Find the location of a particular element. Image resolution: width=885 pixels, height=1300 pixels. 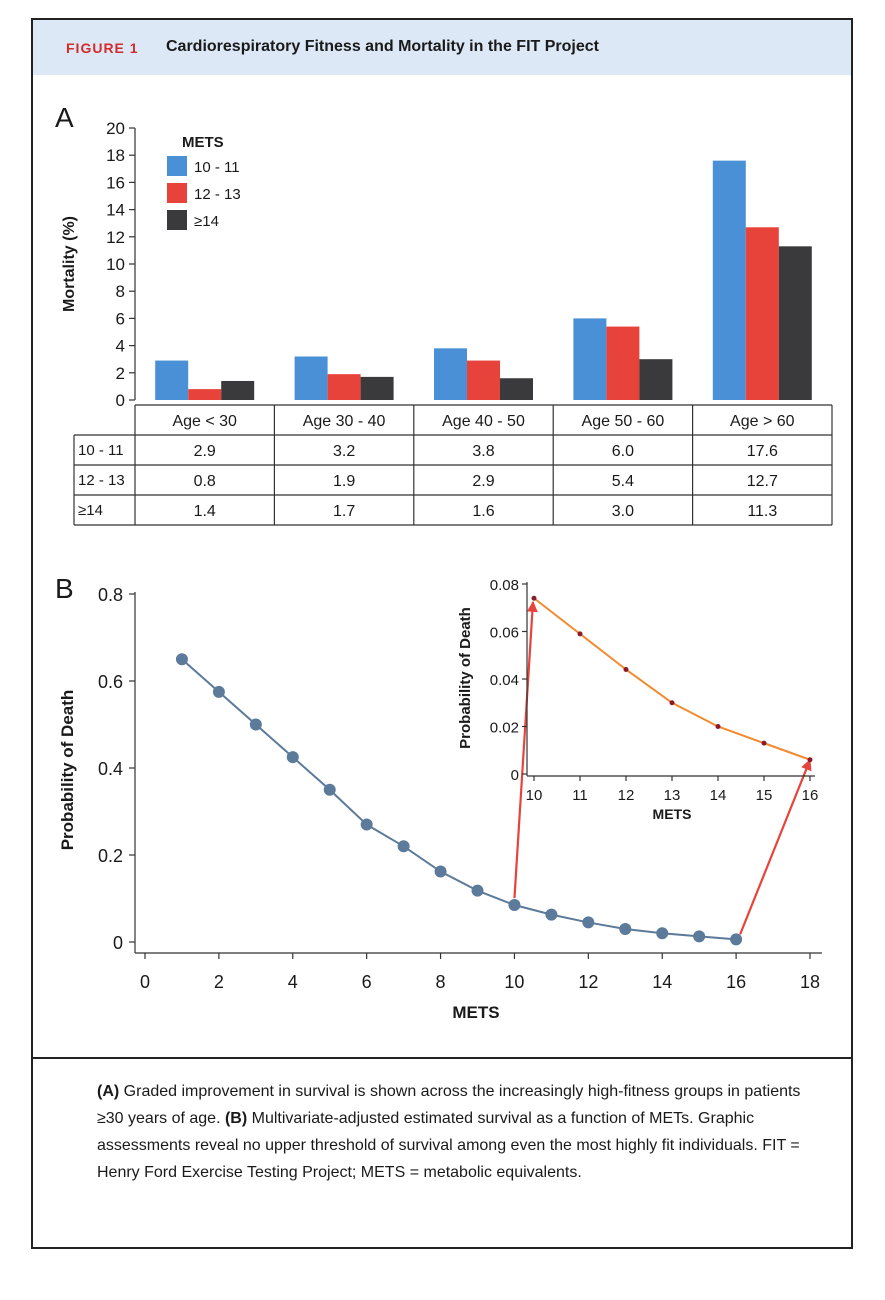

a-category-label: Age 50 - 60 is located at coordinates (623, 421).